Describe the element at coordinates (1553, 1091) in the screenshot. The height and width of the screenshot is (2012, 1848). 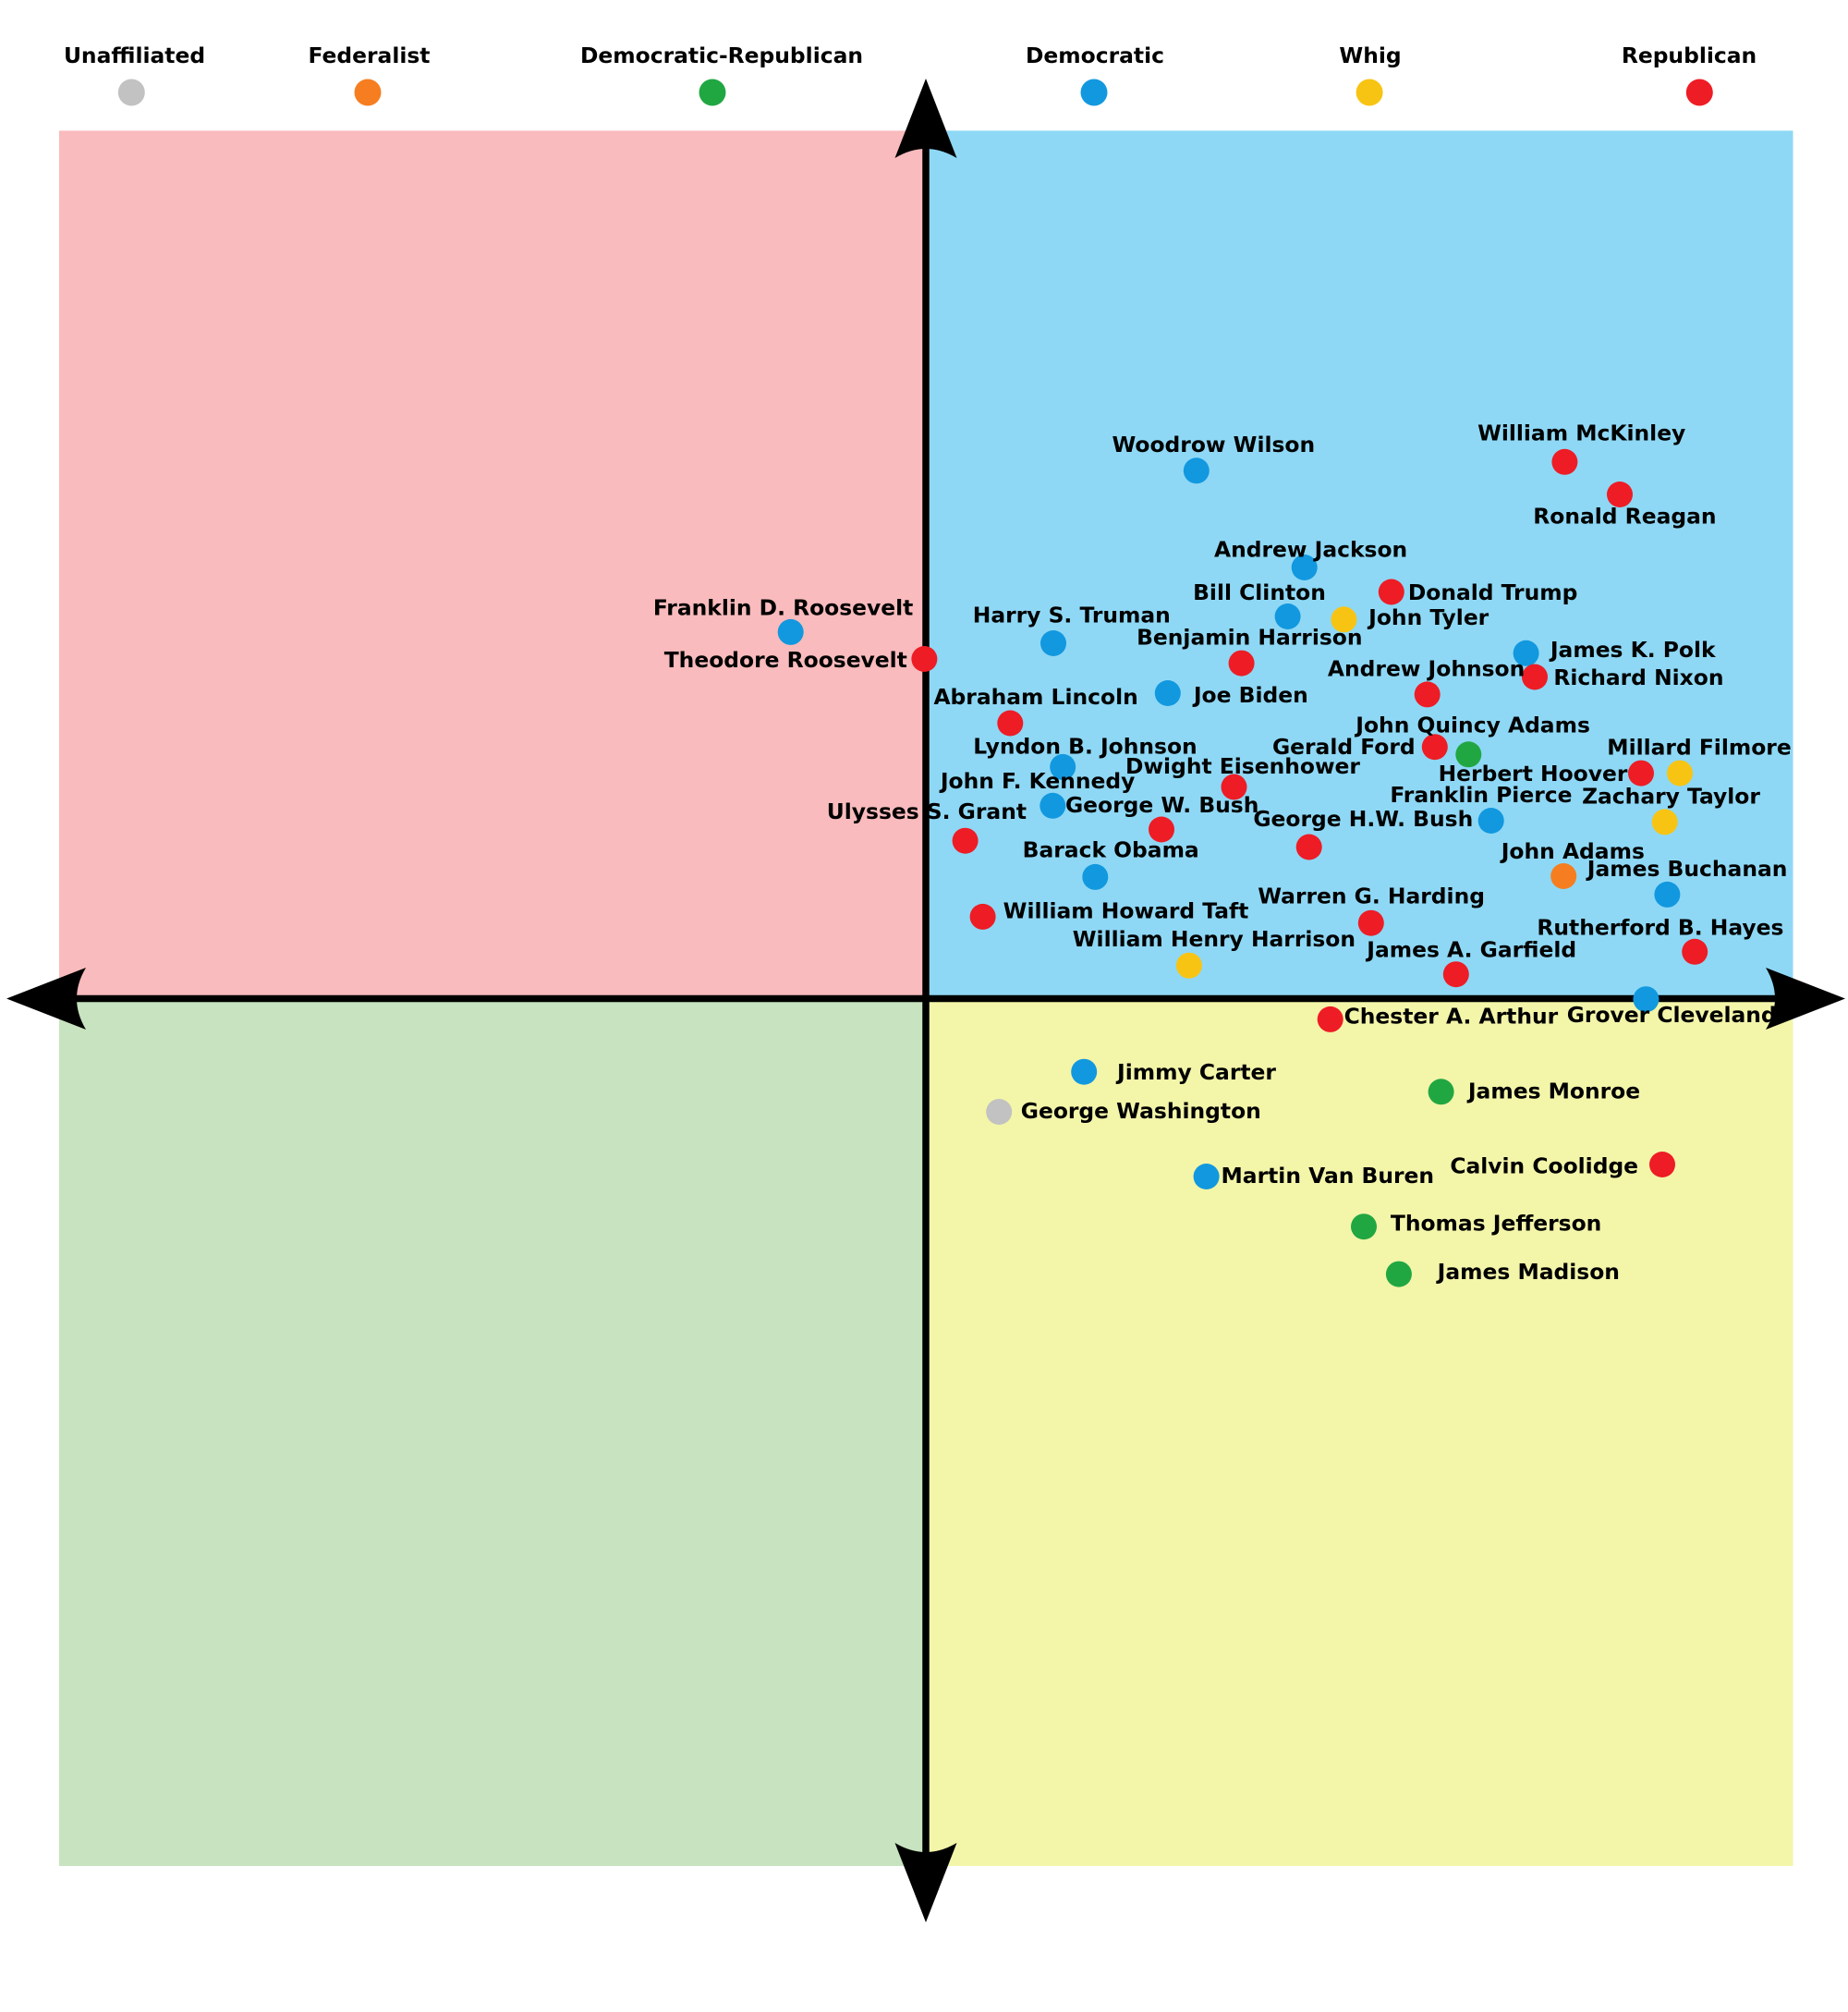
I see `svg-text: James Monroe` at that location.